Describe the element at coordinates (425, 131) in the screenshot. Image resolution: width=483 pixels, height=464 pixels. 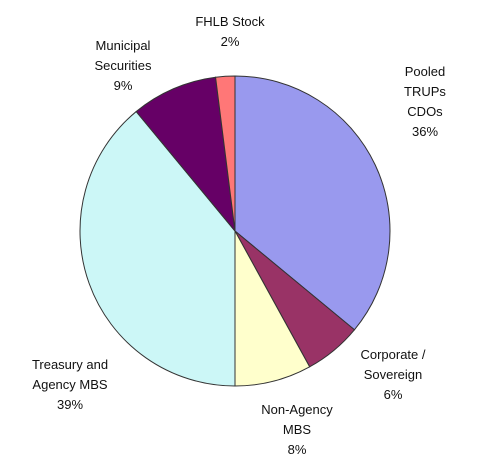
I see `value-label: 36%` at that location.